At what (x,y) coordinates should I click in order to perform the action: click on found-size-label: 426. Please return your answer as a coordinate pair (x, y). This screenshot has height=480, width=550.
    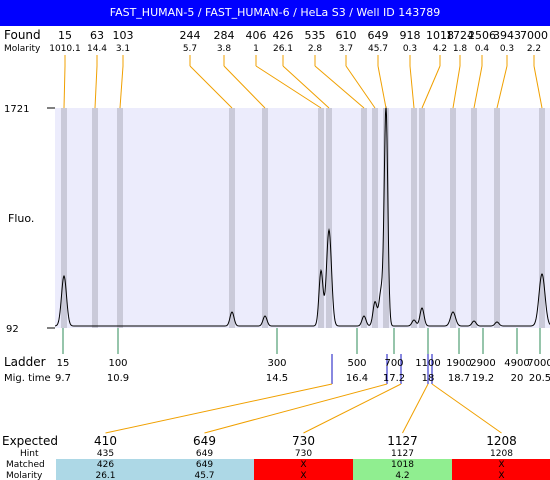
    Looking at the image, I should click on (283, 35).